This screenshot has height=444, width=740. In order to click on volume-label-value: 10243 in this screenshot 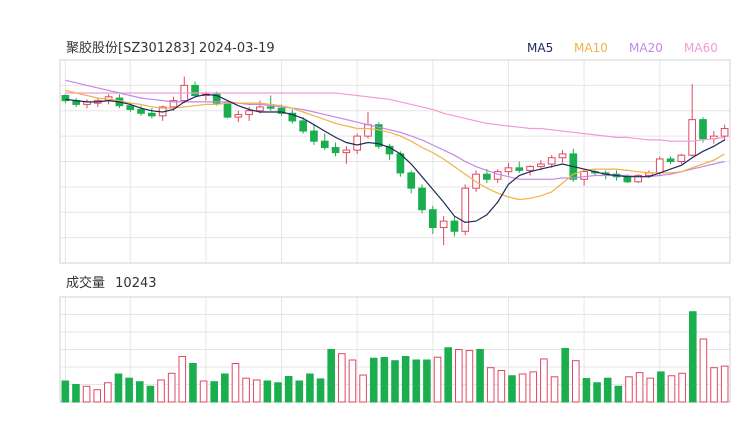, I will do `click(135, 283)`.